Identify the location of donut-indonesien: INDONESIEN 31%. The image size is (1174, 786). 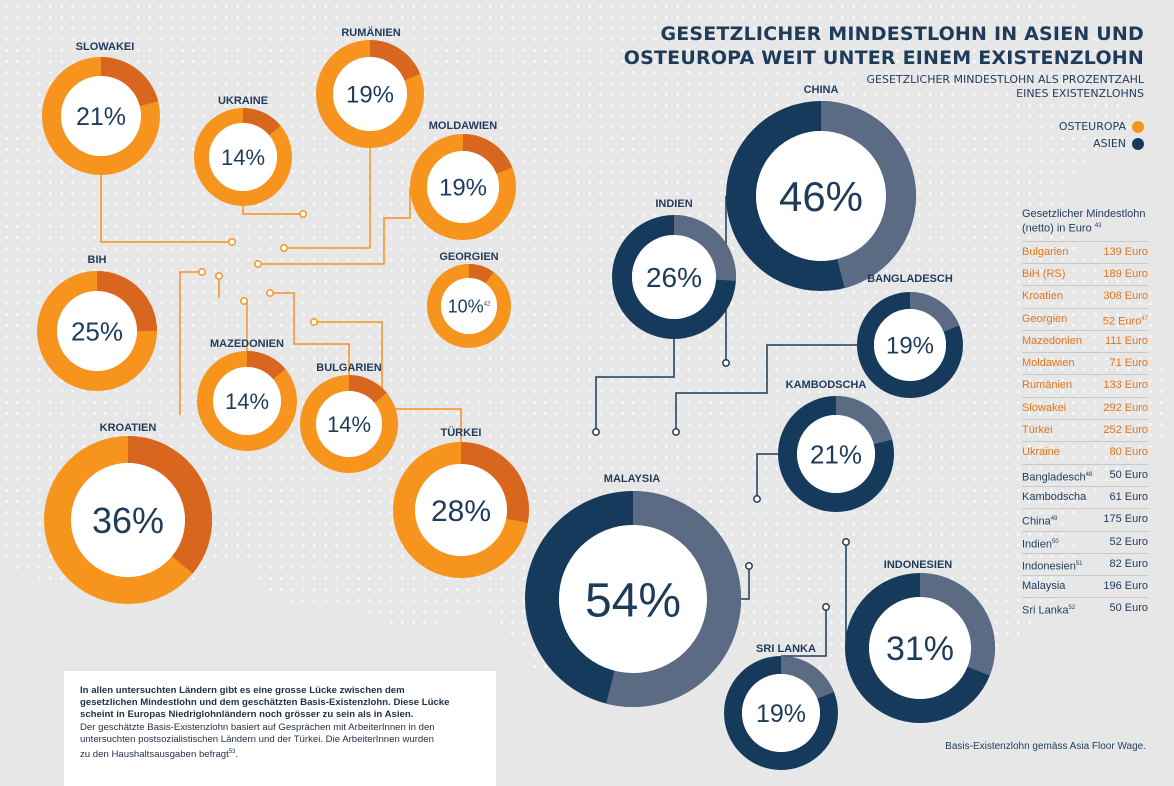
(920, 641).